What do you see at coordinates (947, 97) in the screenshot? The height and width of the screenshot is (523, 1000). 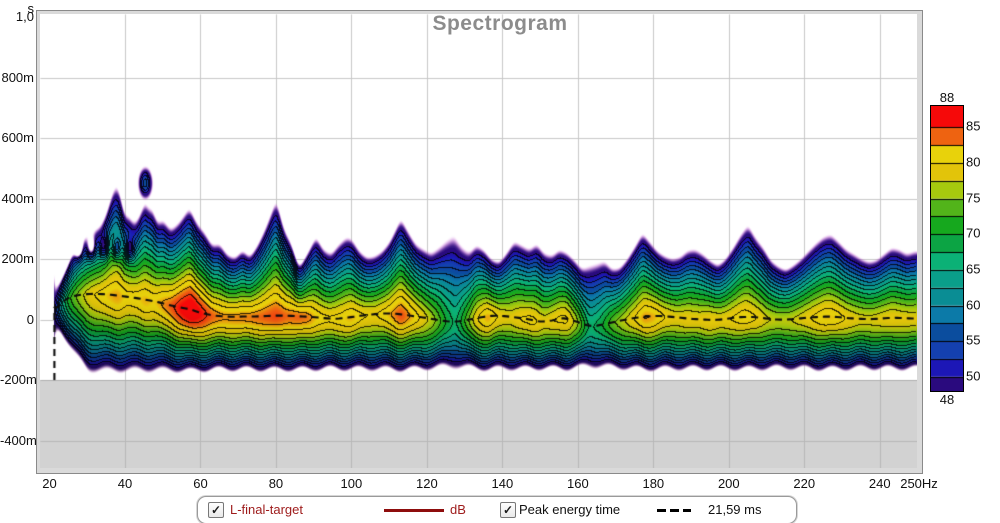 I see `colorbar-max-label: 88` at bounding box center [947, 97].